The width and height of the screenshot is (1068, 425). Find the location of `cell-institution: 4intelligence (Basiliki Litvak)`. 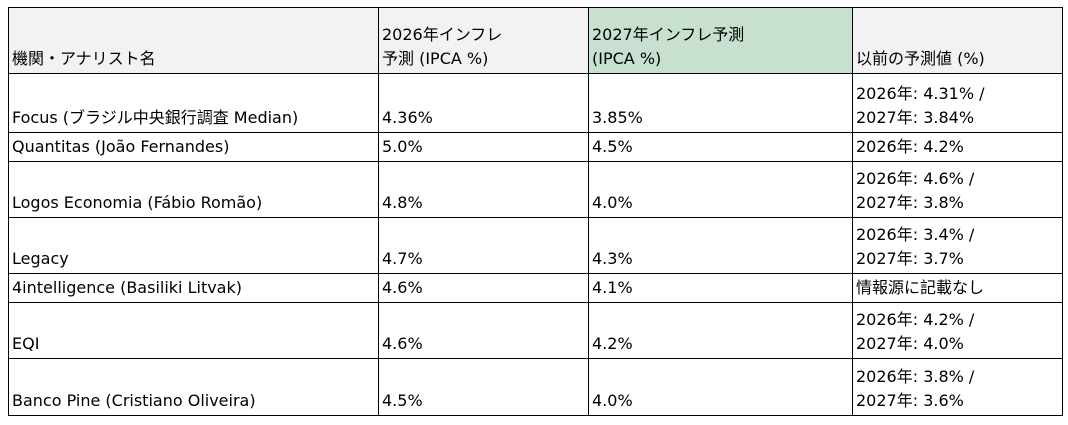

cell-institution: 4intelligence (Basiliki Litvak) is located at coordinates (193, 288).